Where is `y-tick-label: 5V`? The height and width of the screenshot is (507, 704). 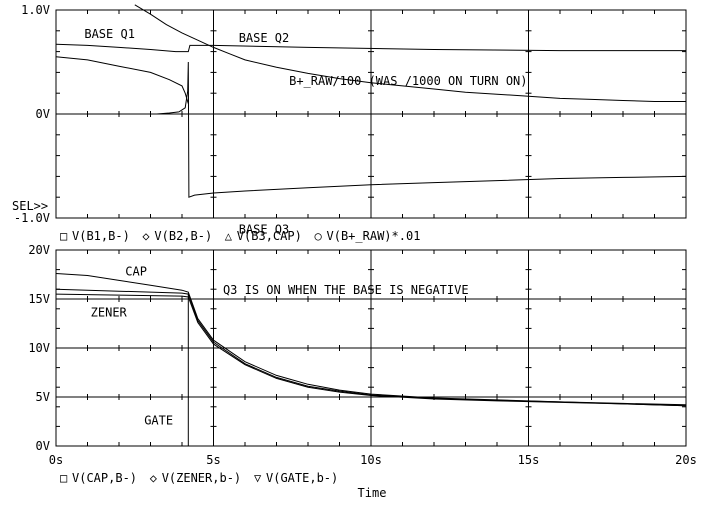
y-tick-label: 5V is located at coordinates (43, 397).